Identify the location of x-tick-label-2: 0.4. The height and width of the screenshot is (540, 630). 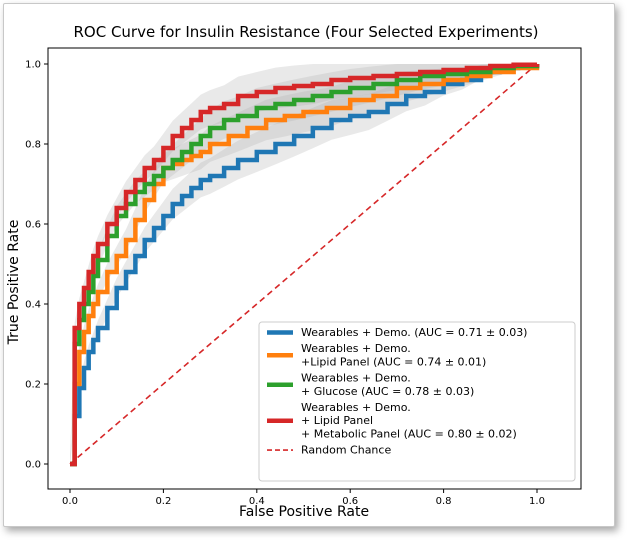
(257, 501).